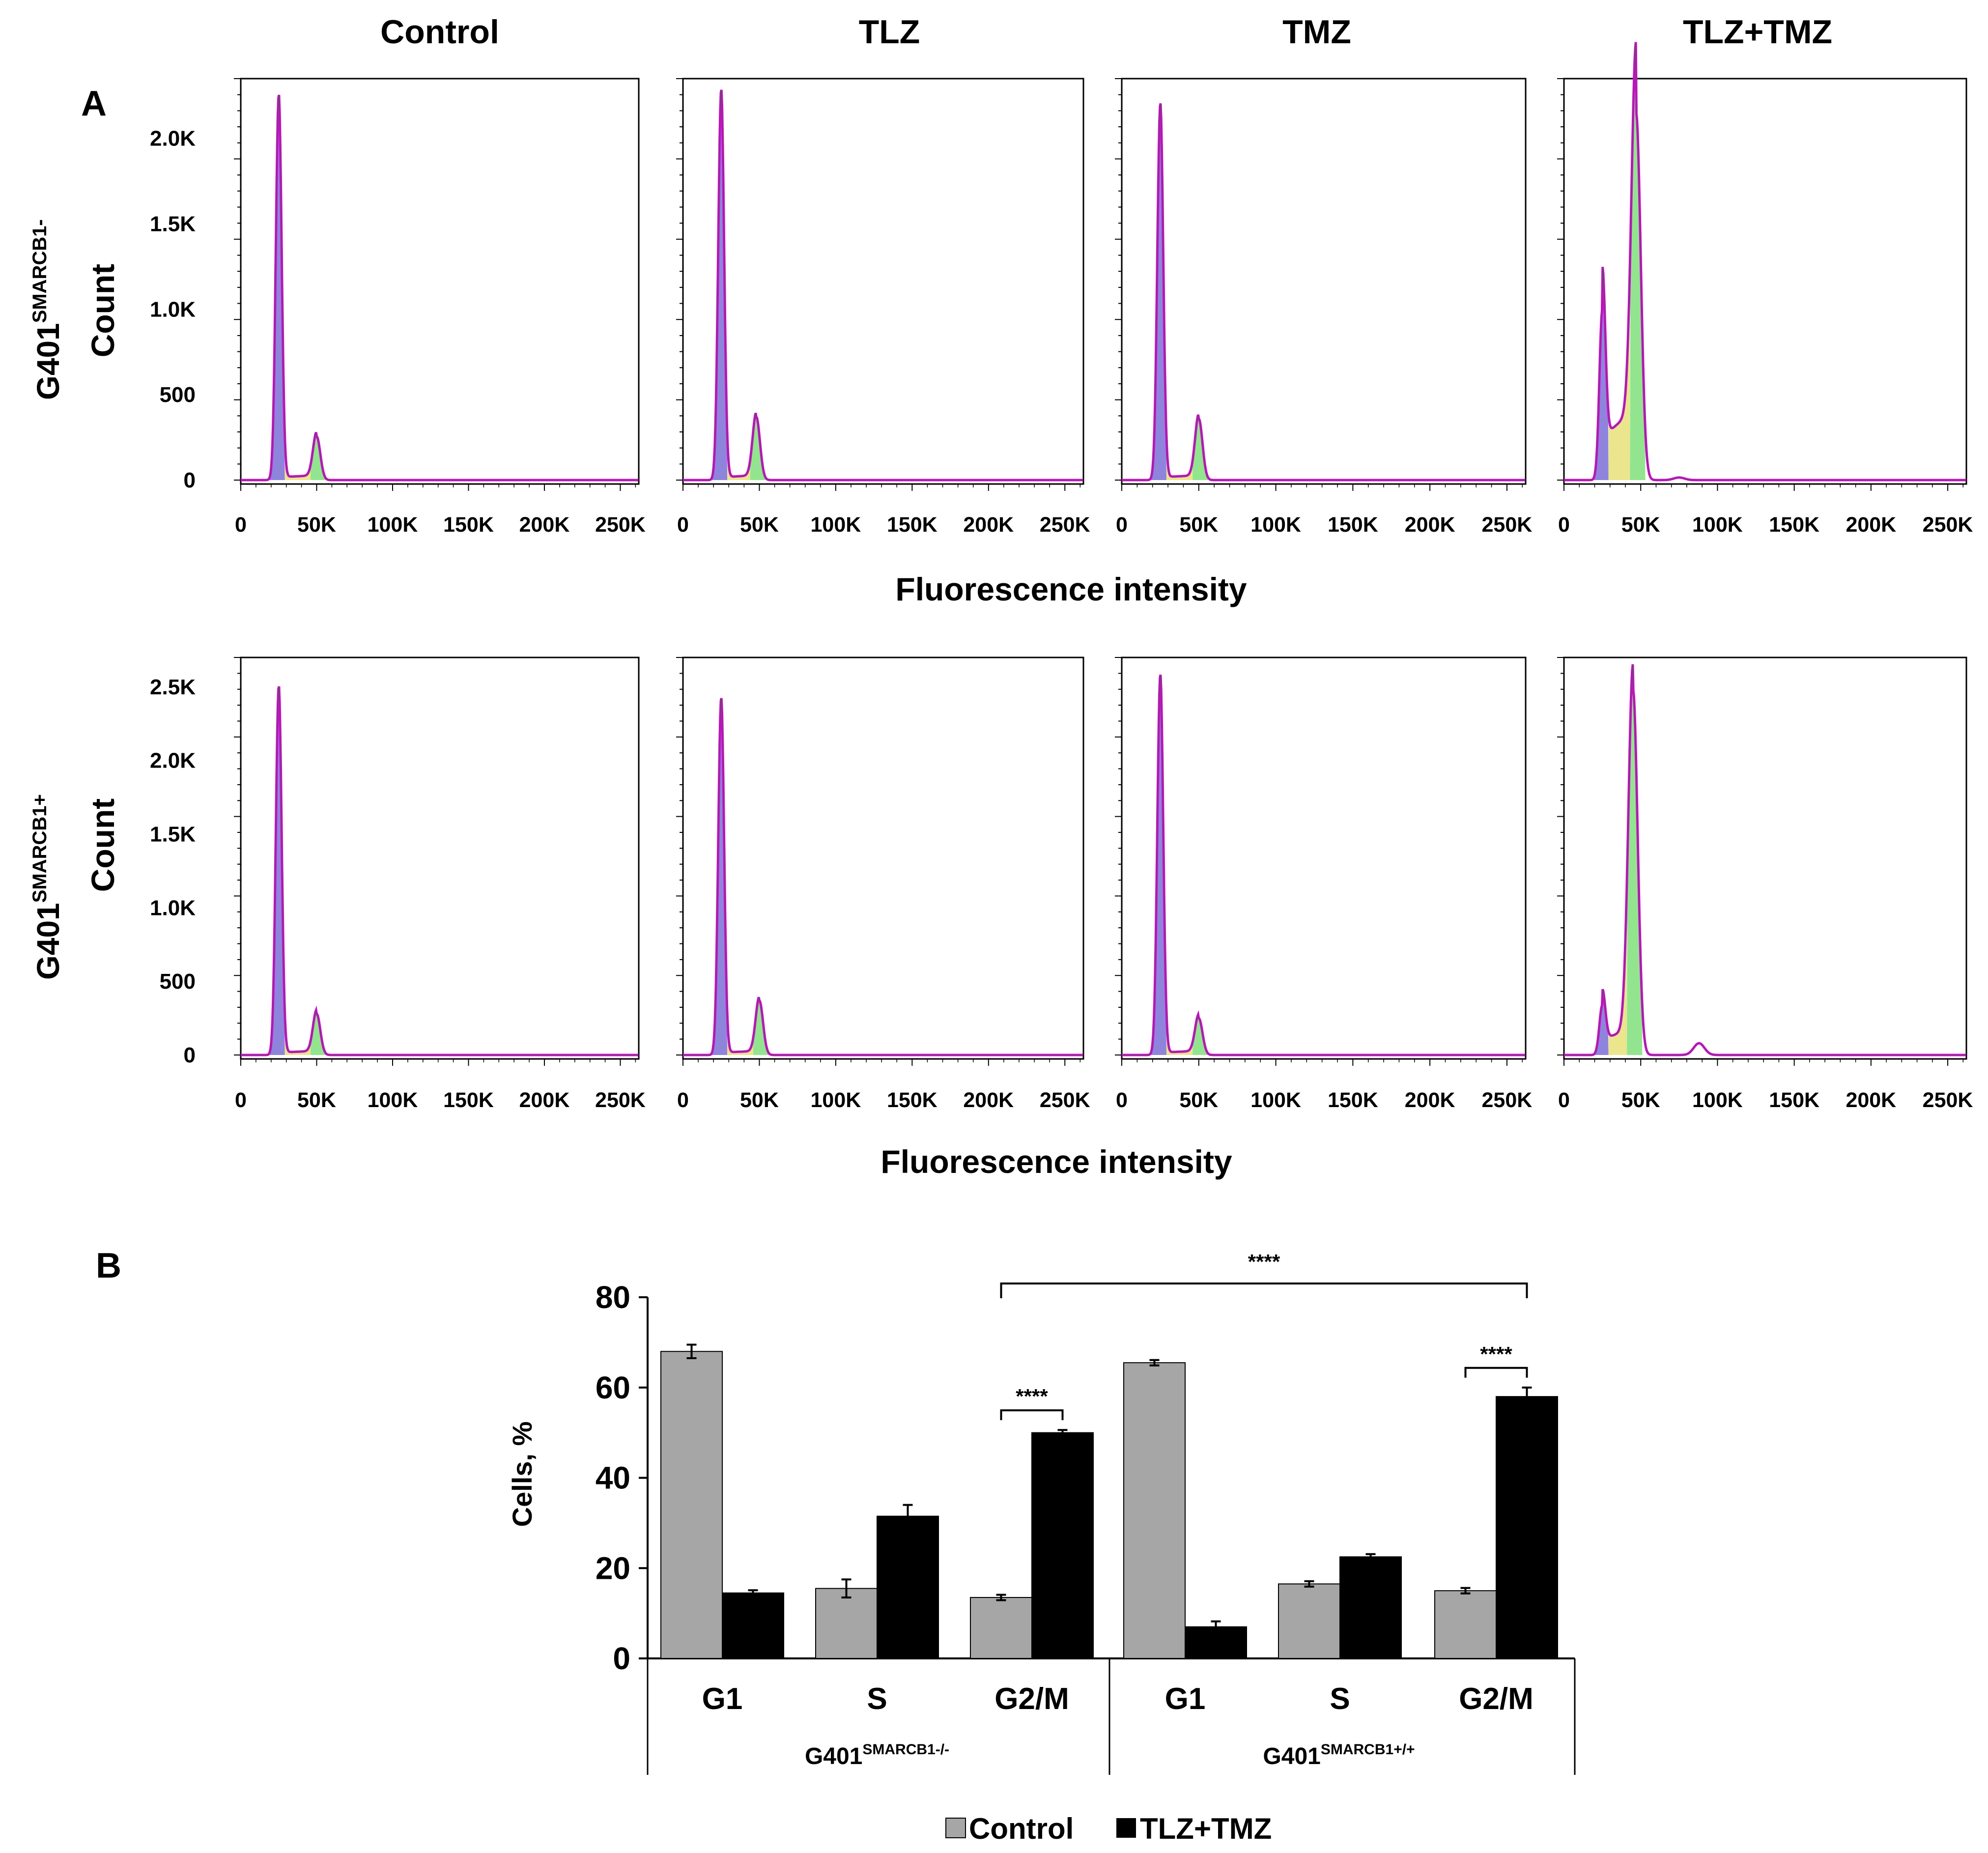 This screenshot has width=1988, height=1853. What do you see at coordinates (48, 361) in the screenshot?
I see `row-label-1-main: G401` at bounding box center [48, 361].